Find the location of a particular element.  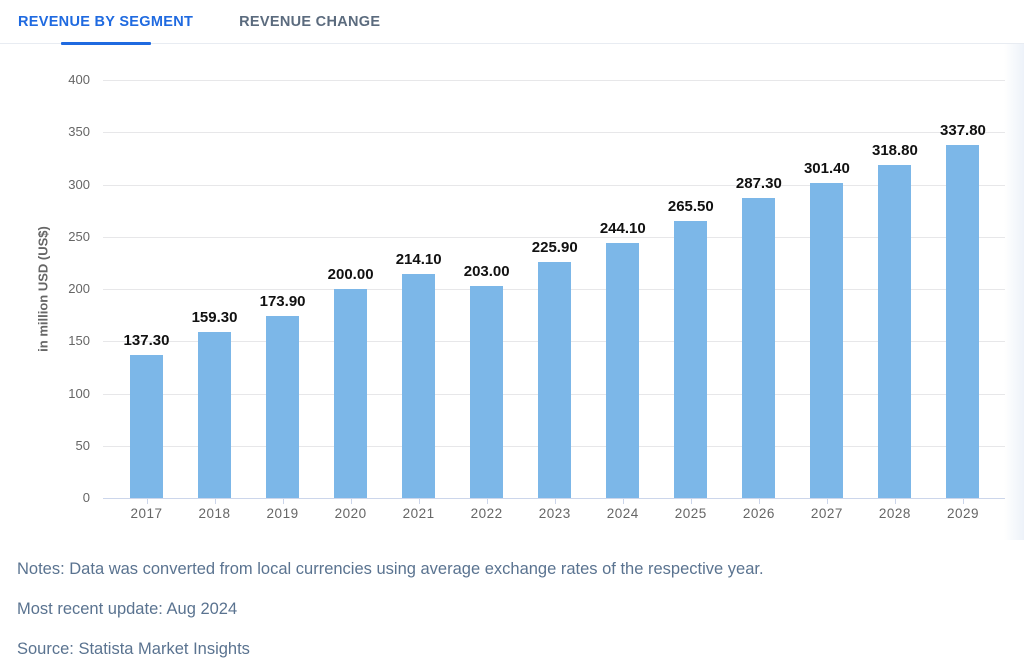

x-tick-label: 2028 is located at coordinates (894, 513).